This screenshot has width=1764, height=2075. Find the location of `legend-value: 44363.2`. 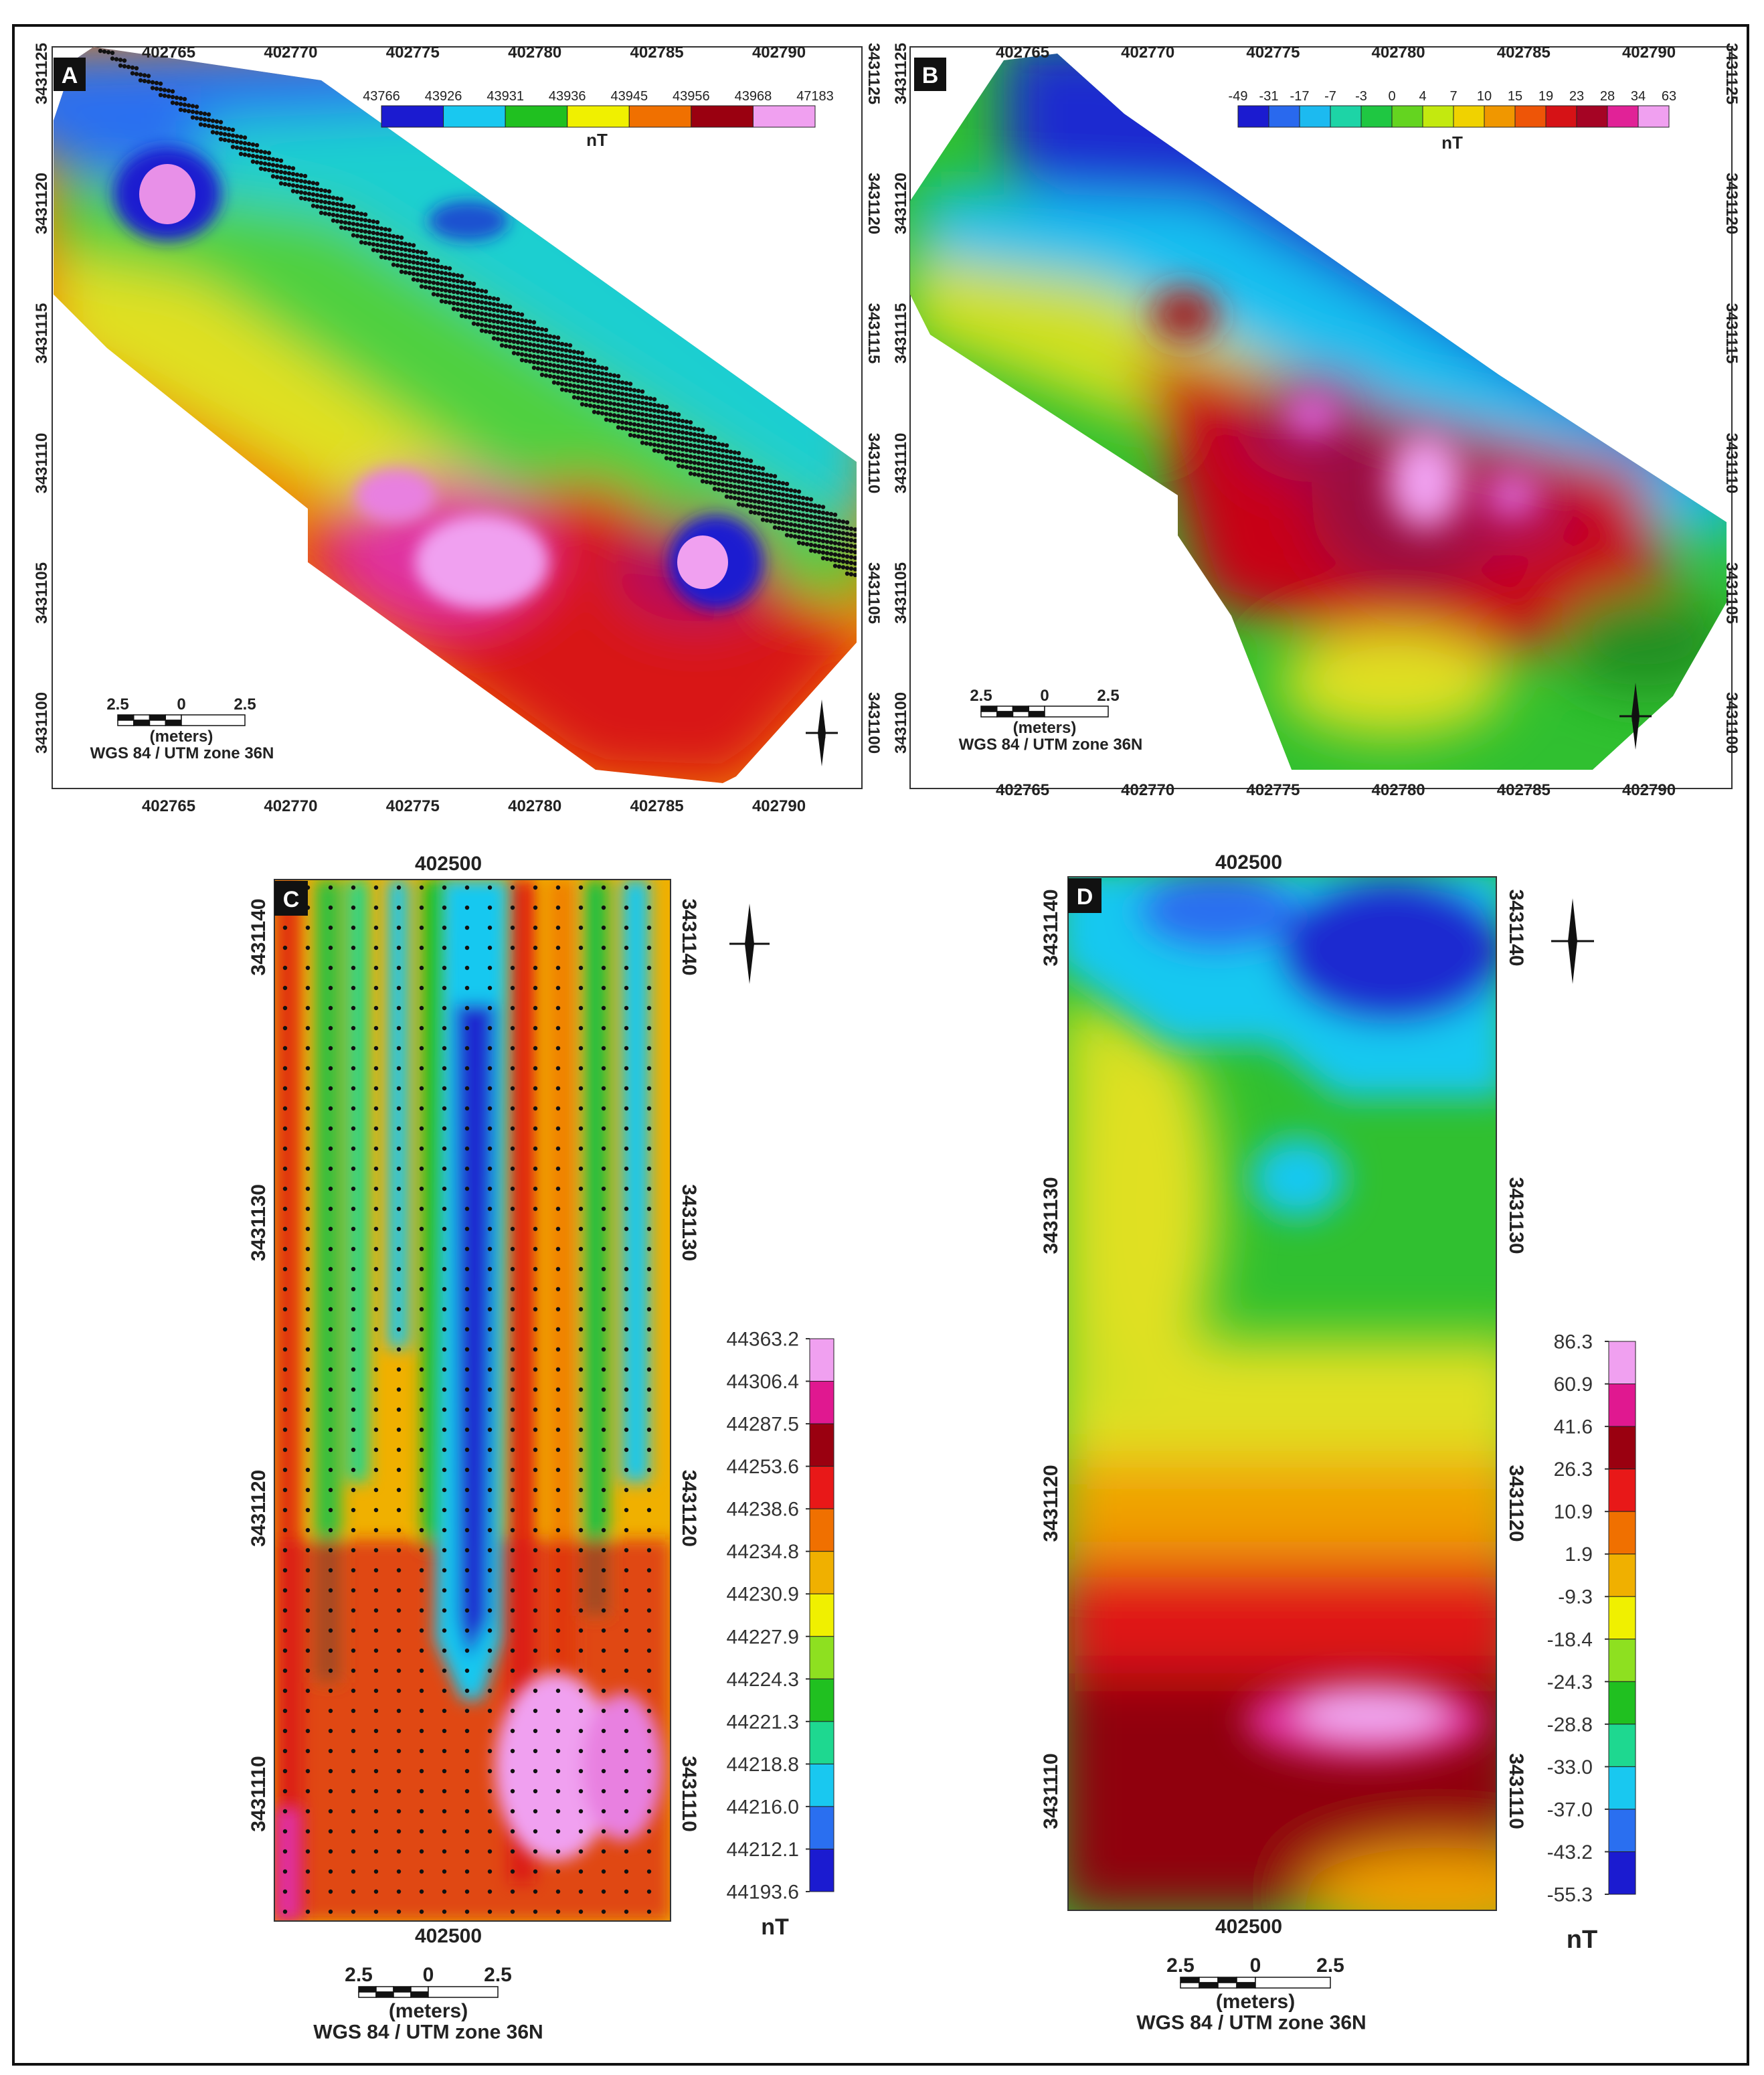

legend-value: 44363.2 is located at coordinates (763, 1340).